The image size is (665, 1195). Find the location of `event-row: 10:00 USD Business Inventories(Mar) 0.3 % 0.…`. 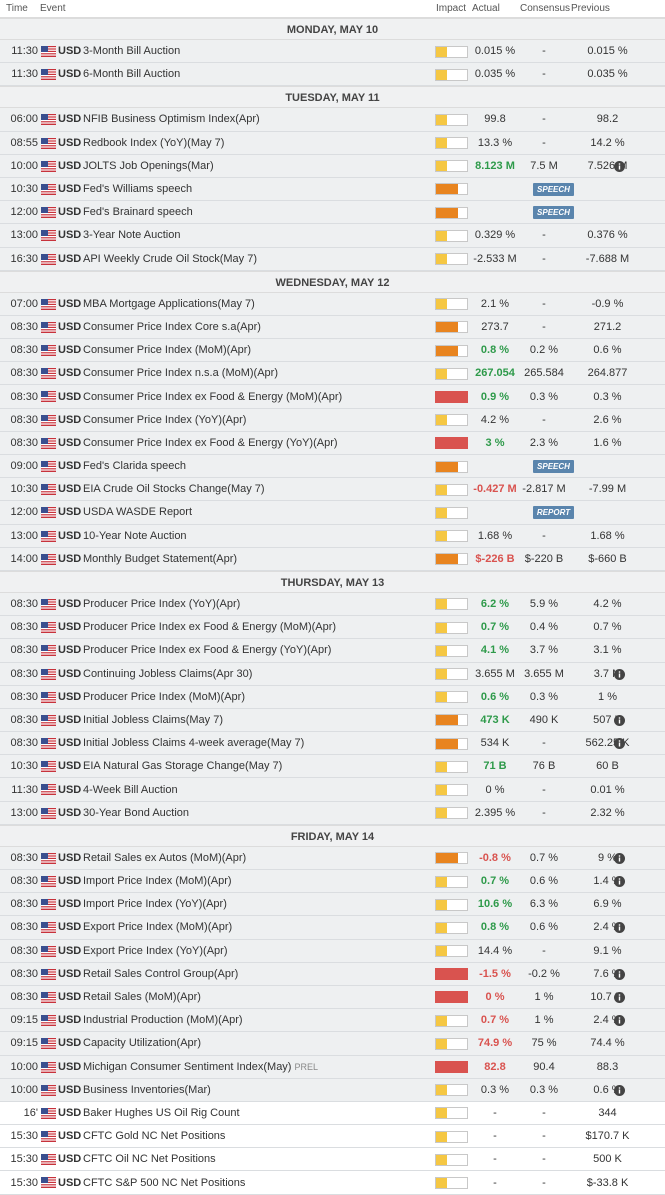

event-row: 10:00 USD Business Inventories(Mar) 0.3 % 0.… is located at coordinates (332, 1090).